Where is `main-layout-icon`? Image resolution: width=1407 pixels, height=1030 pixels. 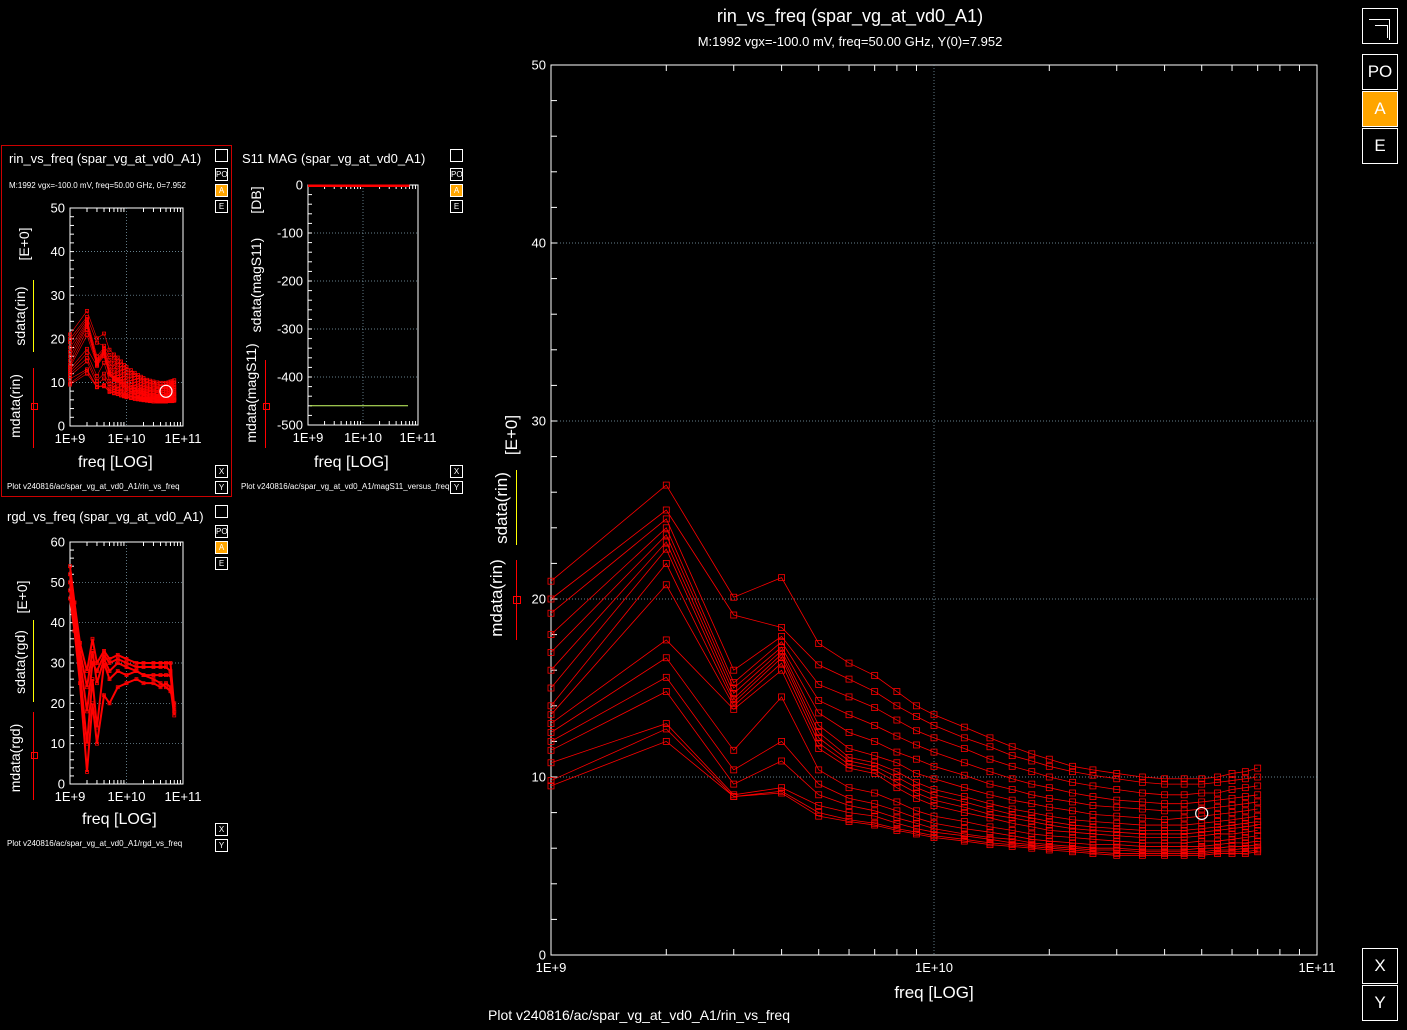 main-layout-icon is located at coordinates (1380, 26).